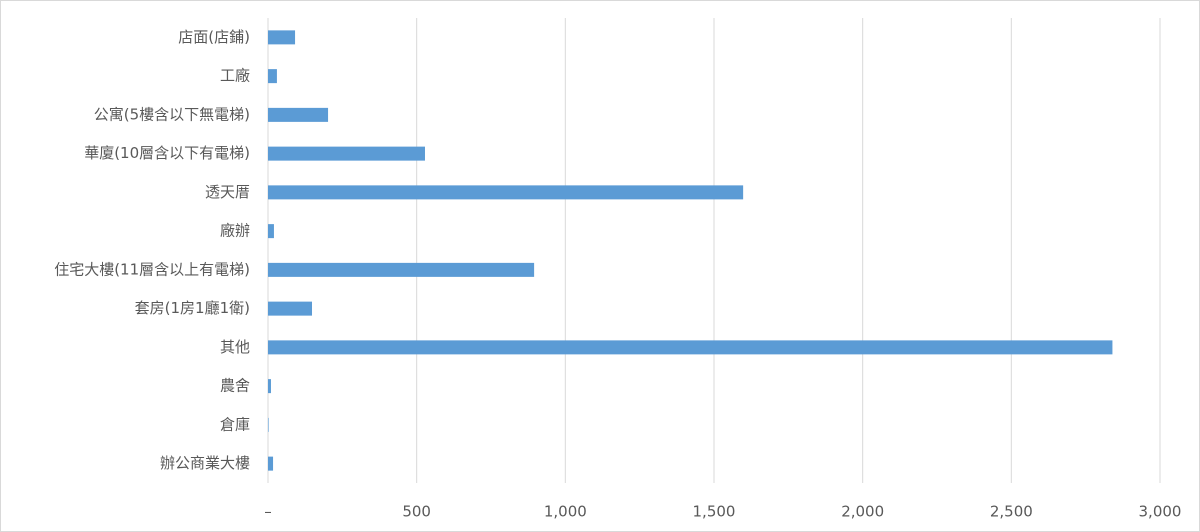 The height and width of the screenshot is (532, 1200). What do you see at coordinates (235, 231) in the screenshot?
I see `y-tick-label: 廠辦` at bounding box center [235, 231].